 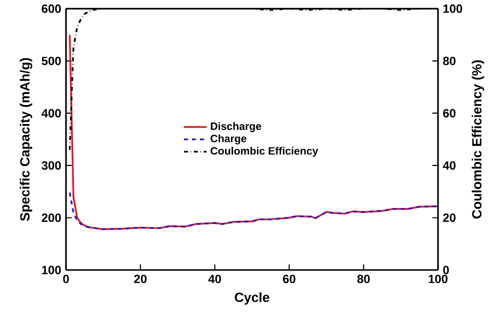 I want to click on y2-tick-label: 40, so click(x=449, y=165).